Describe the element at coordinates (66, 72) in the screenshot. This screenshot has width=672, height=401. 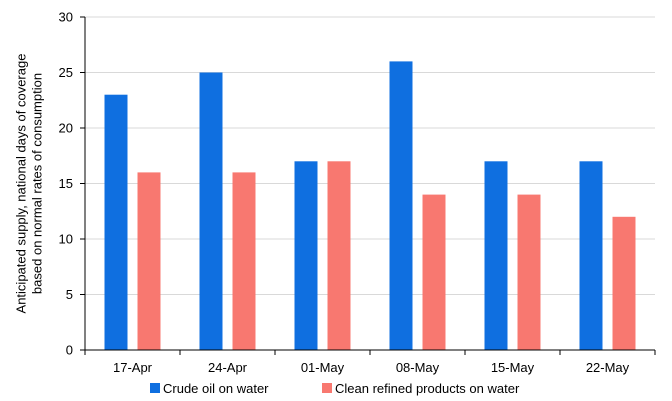
I see `y-tick-label: 25` at that location.